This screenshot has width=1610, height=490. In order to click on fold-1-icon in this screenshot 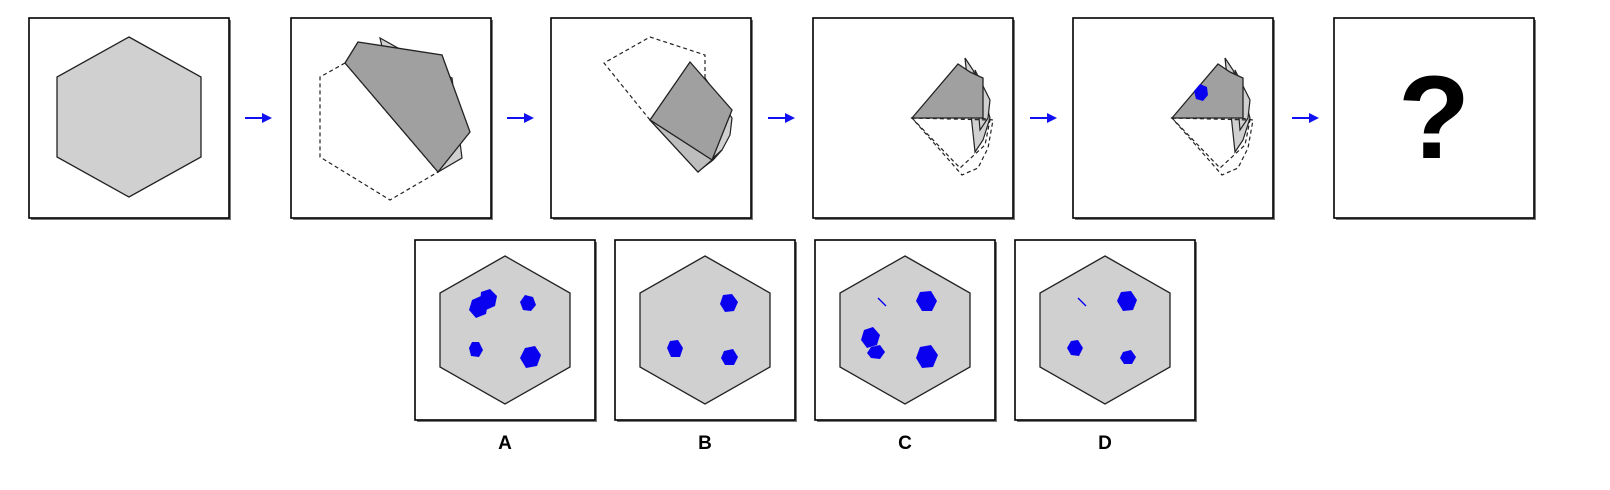, I will do `click(395, 118)`.